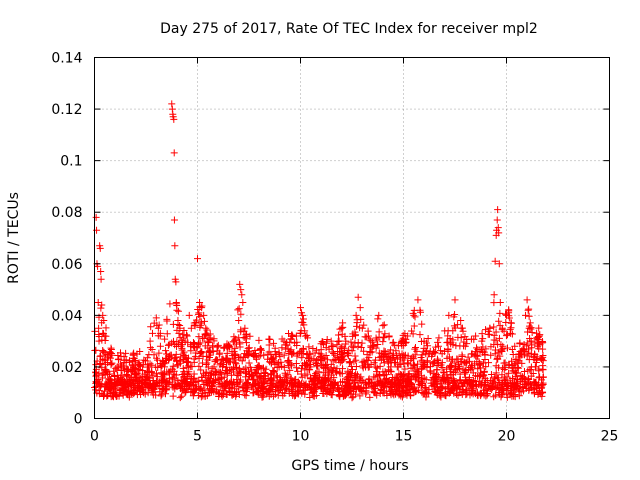 The height and width of the screenshot is (480, 640). What do you see at coordinates (71, 162) in the screenshot?
I see `y-tick-label: 0.1` at bounding box center [71, 162].